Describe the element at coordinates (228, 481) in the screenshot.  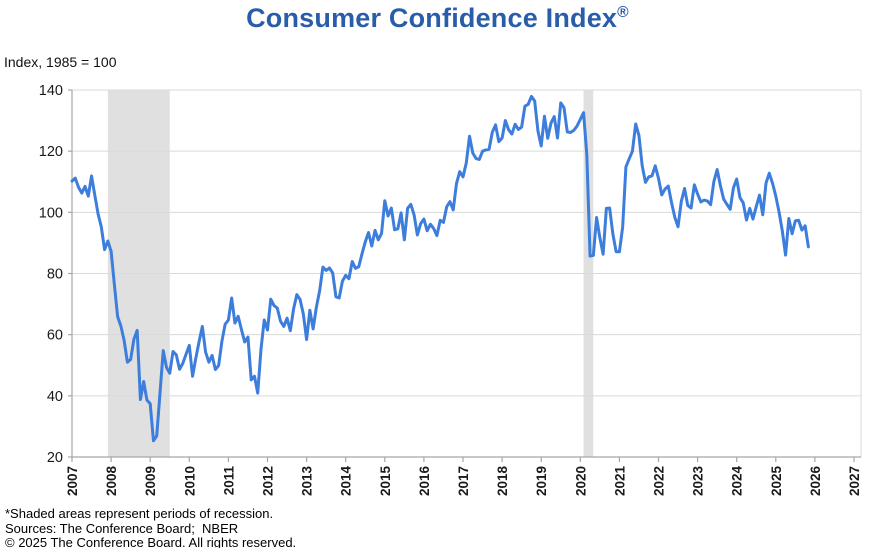
I see `x-tick-label: 2011` at that location.